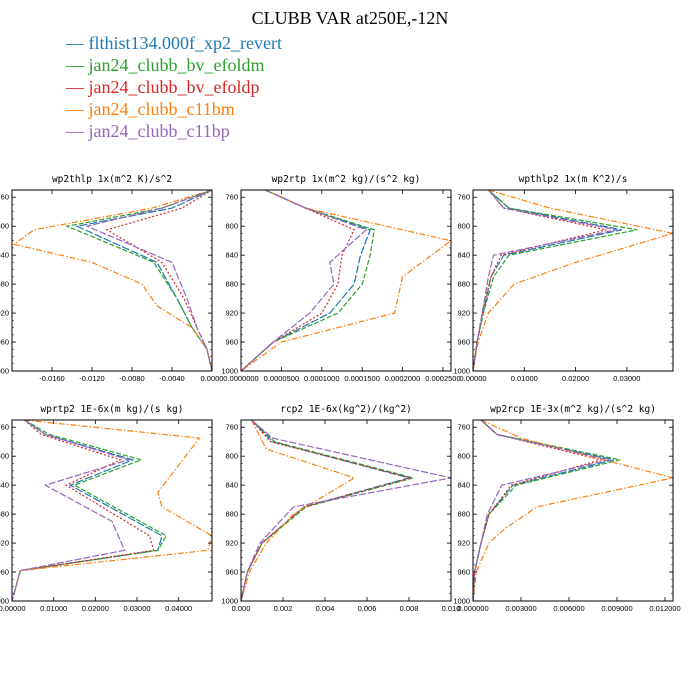 This screenshot has width=700, height=700. I want to click on x-tick-label: 0.009000, so click(616, 608).